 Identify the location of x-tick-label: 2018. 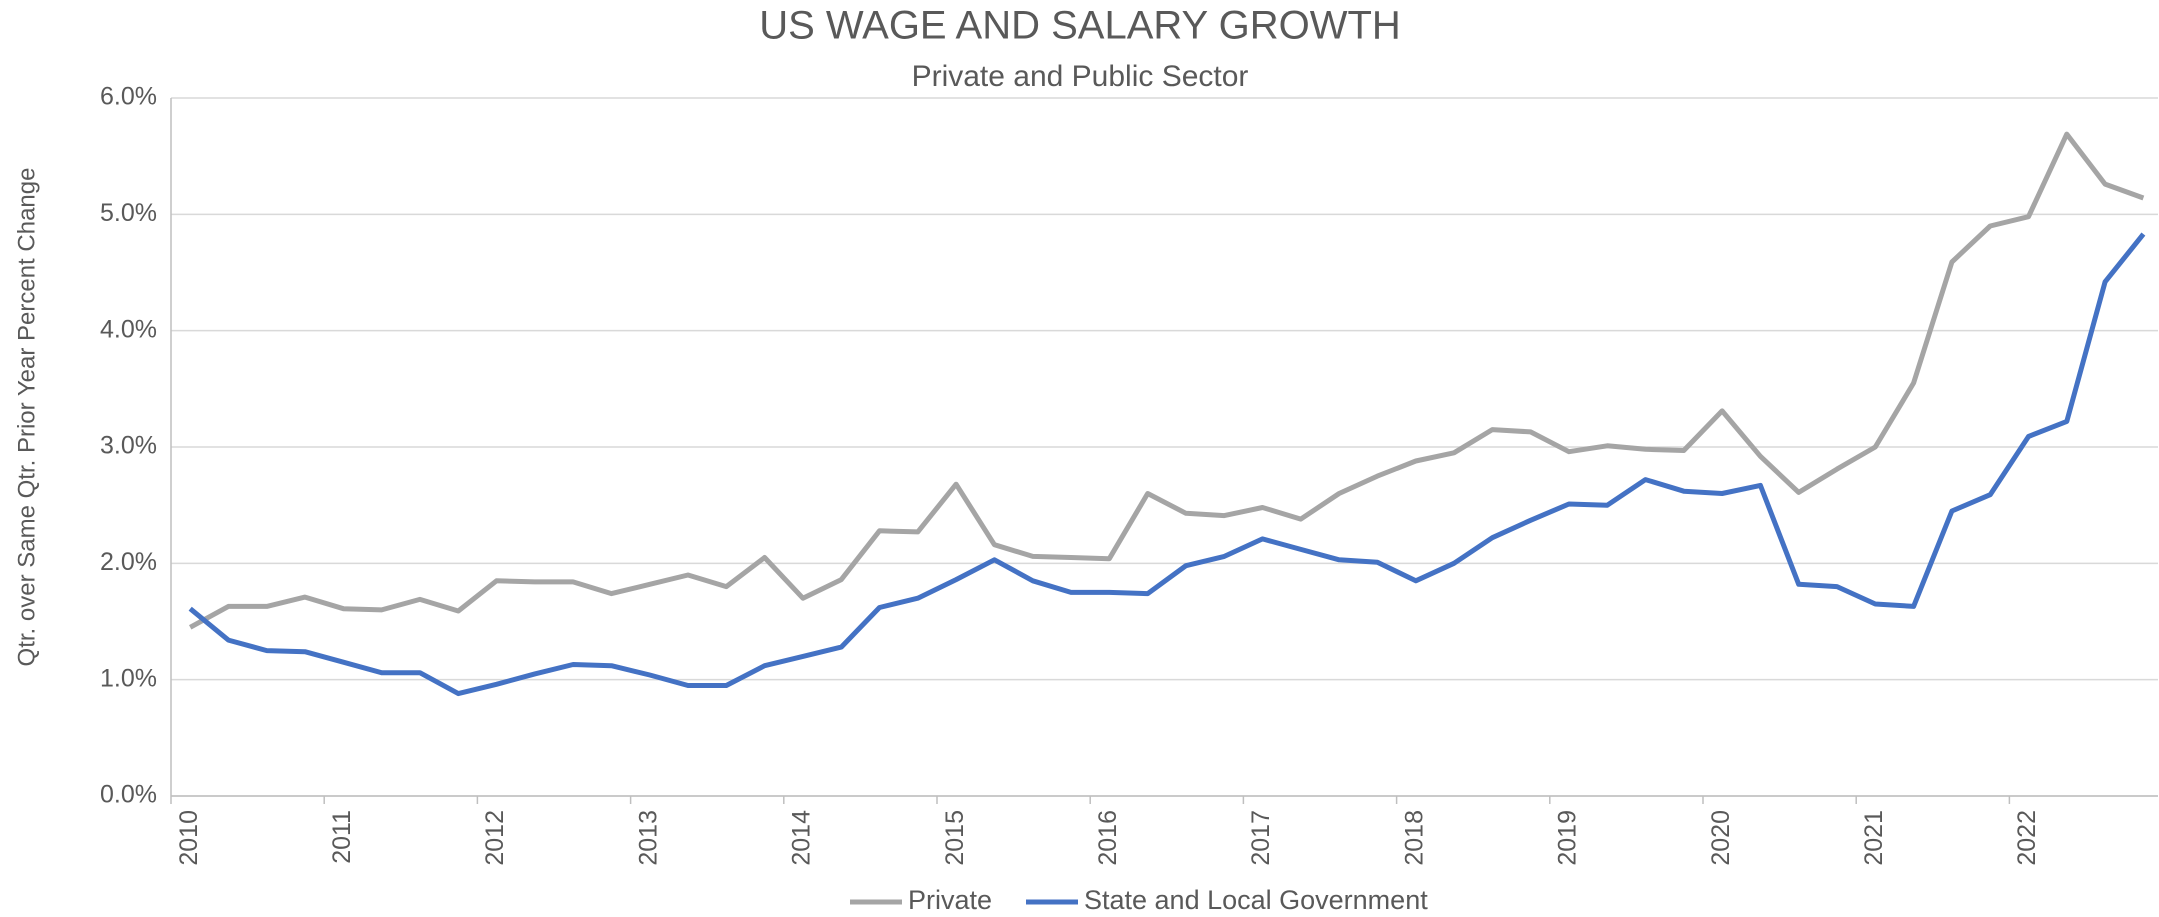
(1414, 838).